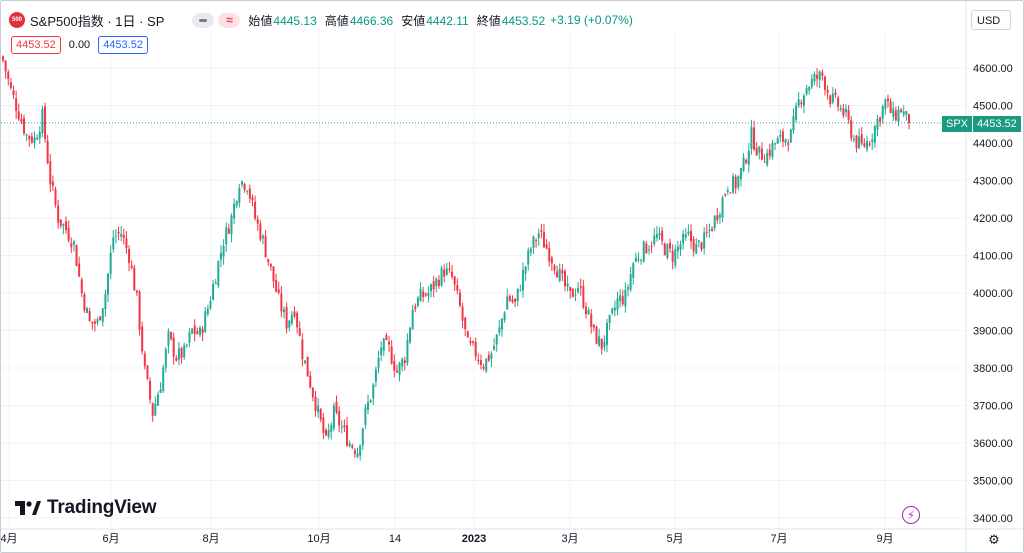 This screenshot has width=1024, height=553. I want to click on settings-gear-icon: ⚙, so click(994, 539).